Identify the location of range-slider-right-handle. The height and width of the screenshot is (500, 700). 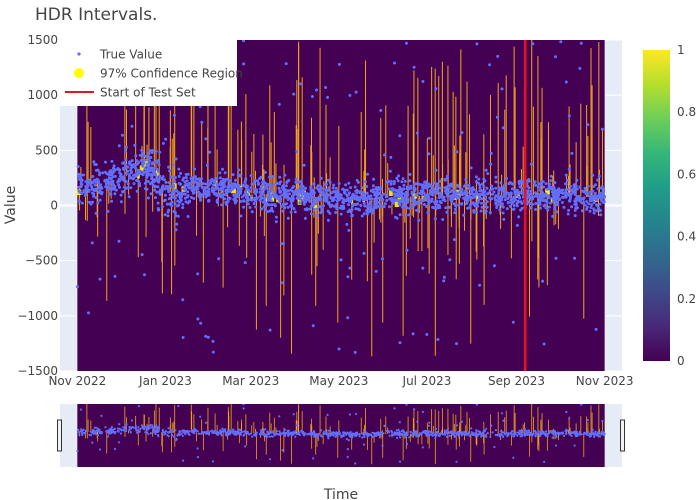
(622, 435).